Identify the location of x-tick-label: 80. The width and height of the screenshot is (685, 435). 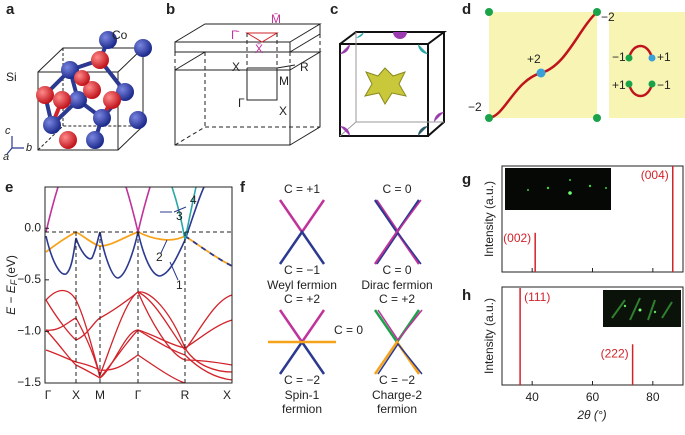
(653, 397).